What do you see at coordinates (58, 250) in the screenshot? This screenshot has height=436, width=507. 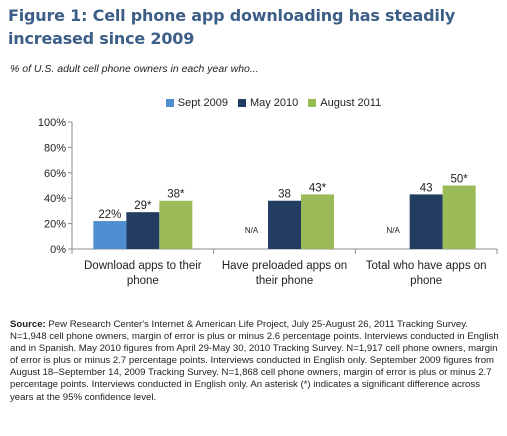 I see `y-tick-label: 0%` at bounding box center [58, 250].